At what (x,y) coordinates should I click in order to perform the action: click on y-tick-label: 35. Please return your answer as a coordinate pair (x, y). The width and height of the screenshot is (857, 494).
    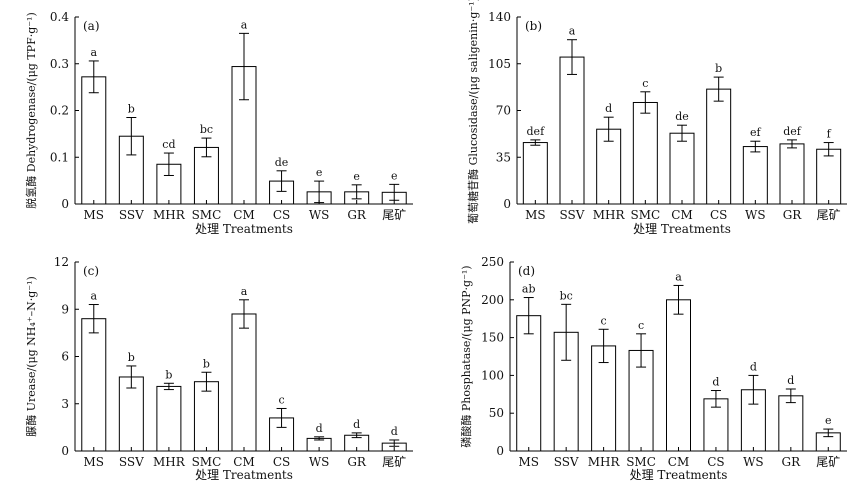
    Looking at the image, I should click on (503, 157).